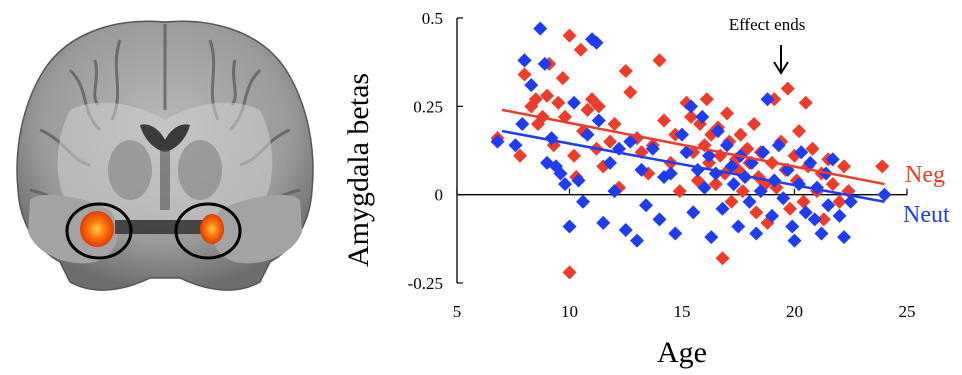 The image size is (962, 375). What do you see at coordinates (682, 352) in the screenshot?
I see `x-axis-label: Age` at bounding box center [682, 352].